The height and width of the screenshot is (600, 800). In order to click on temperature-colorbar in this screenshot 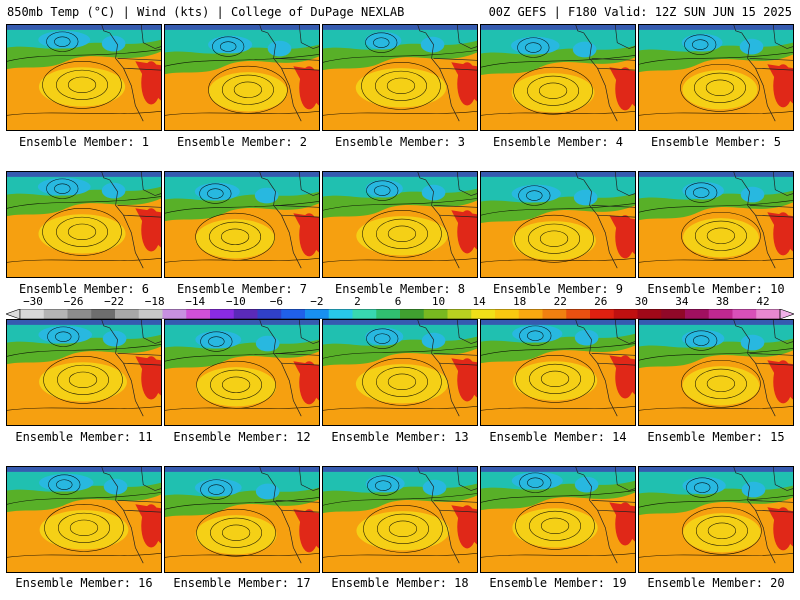, I will do `click(400, 314)`.